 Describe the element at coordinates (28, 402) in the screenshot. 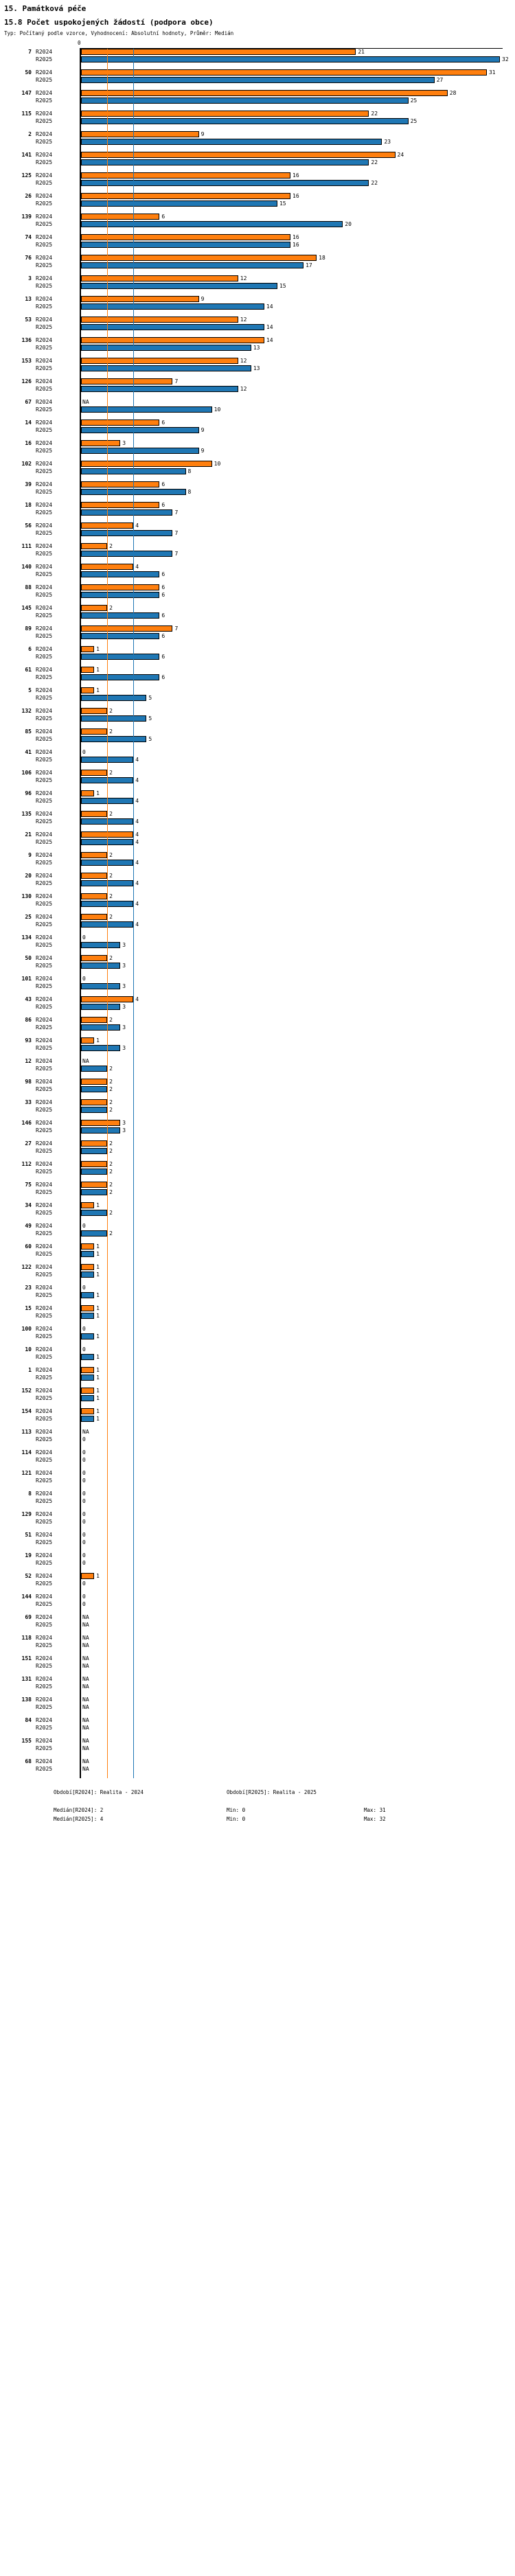

I see `row-id-label: 67` at that location.